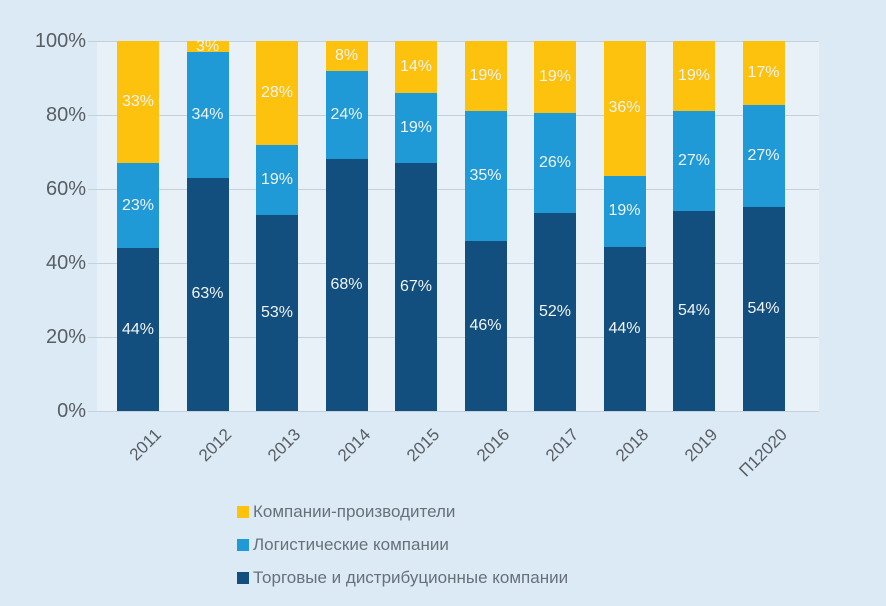  I want to click on bar-segment: 52%, so click(555, 311).